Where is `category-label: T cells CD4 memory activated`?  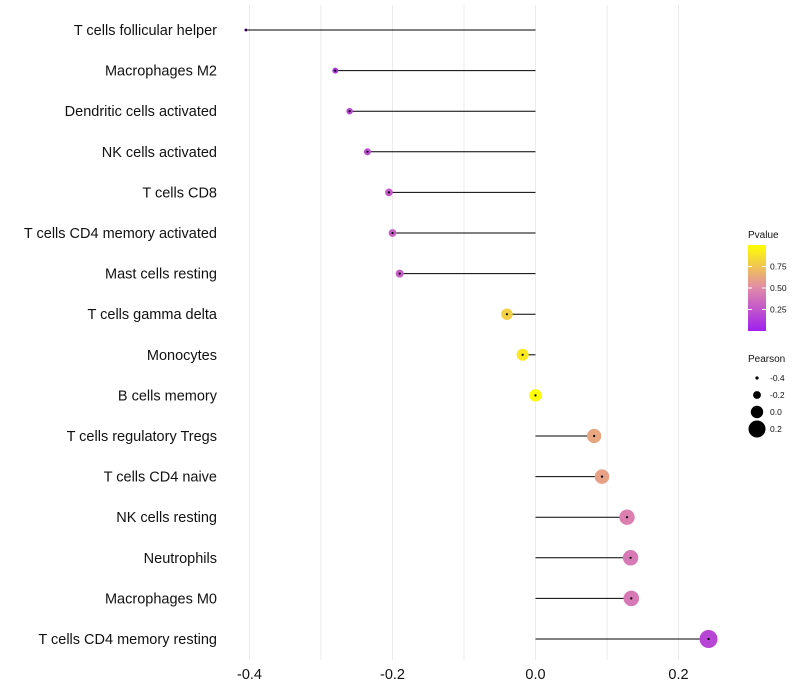
category-label: T cells CD4 memory activated is located at coordinates (120, 234).